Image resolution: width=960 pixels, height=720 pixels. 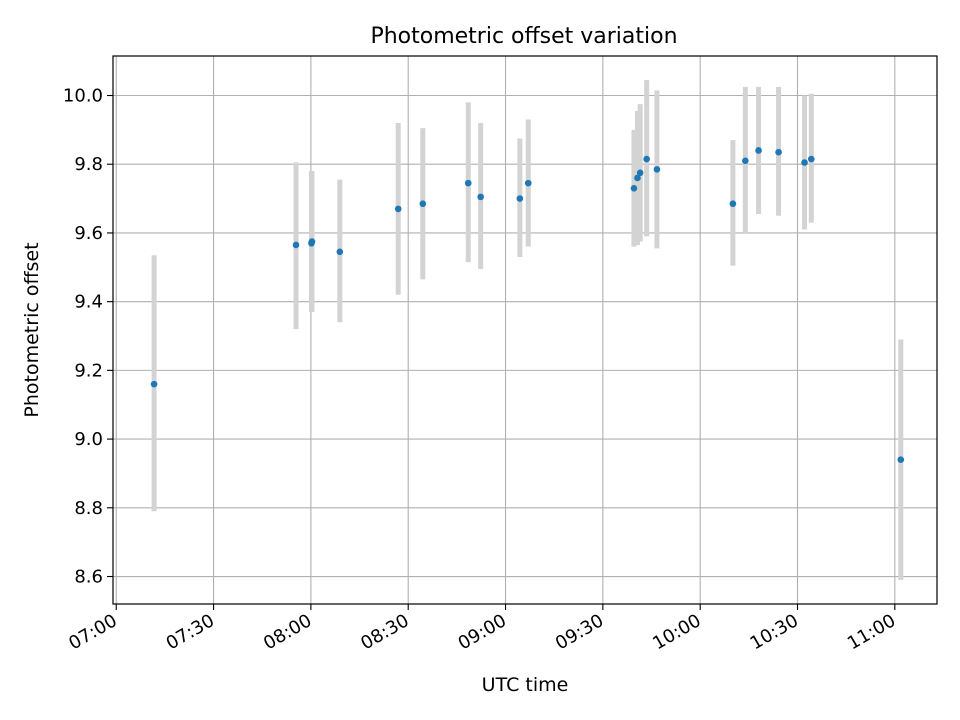 I want to click on y-tick-label: 9.8, so click(x=88, y=164).